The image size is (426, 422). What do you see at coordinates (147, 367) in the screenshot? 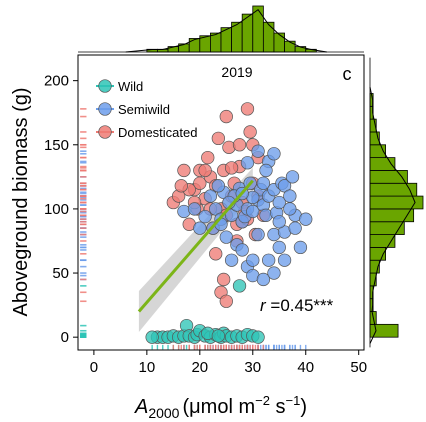
I see `x-tick-label: 10` at bounding box center [147, 367].